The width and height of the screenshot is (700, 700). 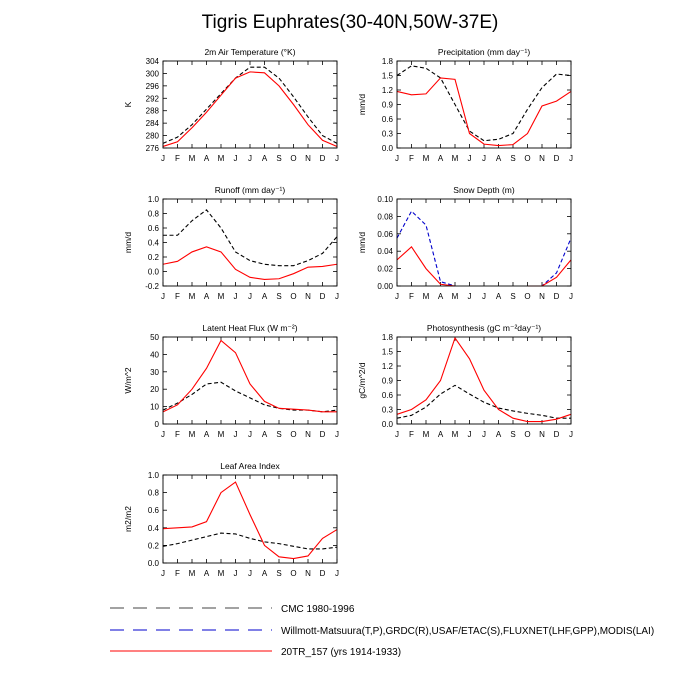 I want to click on y-tick-label: 0, so click(x=157, y=424).